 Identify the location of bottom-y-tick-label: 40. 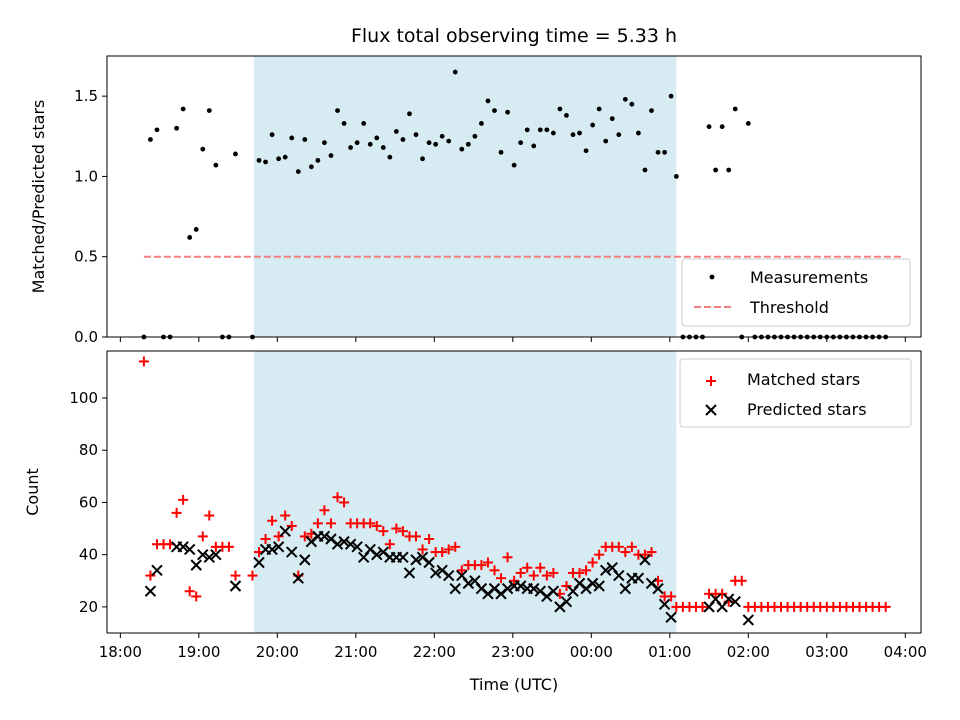
(88, 555).